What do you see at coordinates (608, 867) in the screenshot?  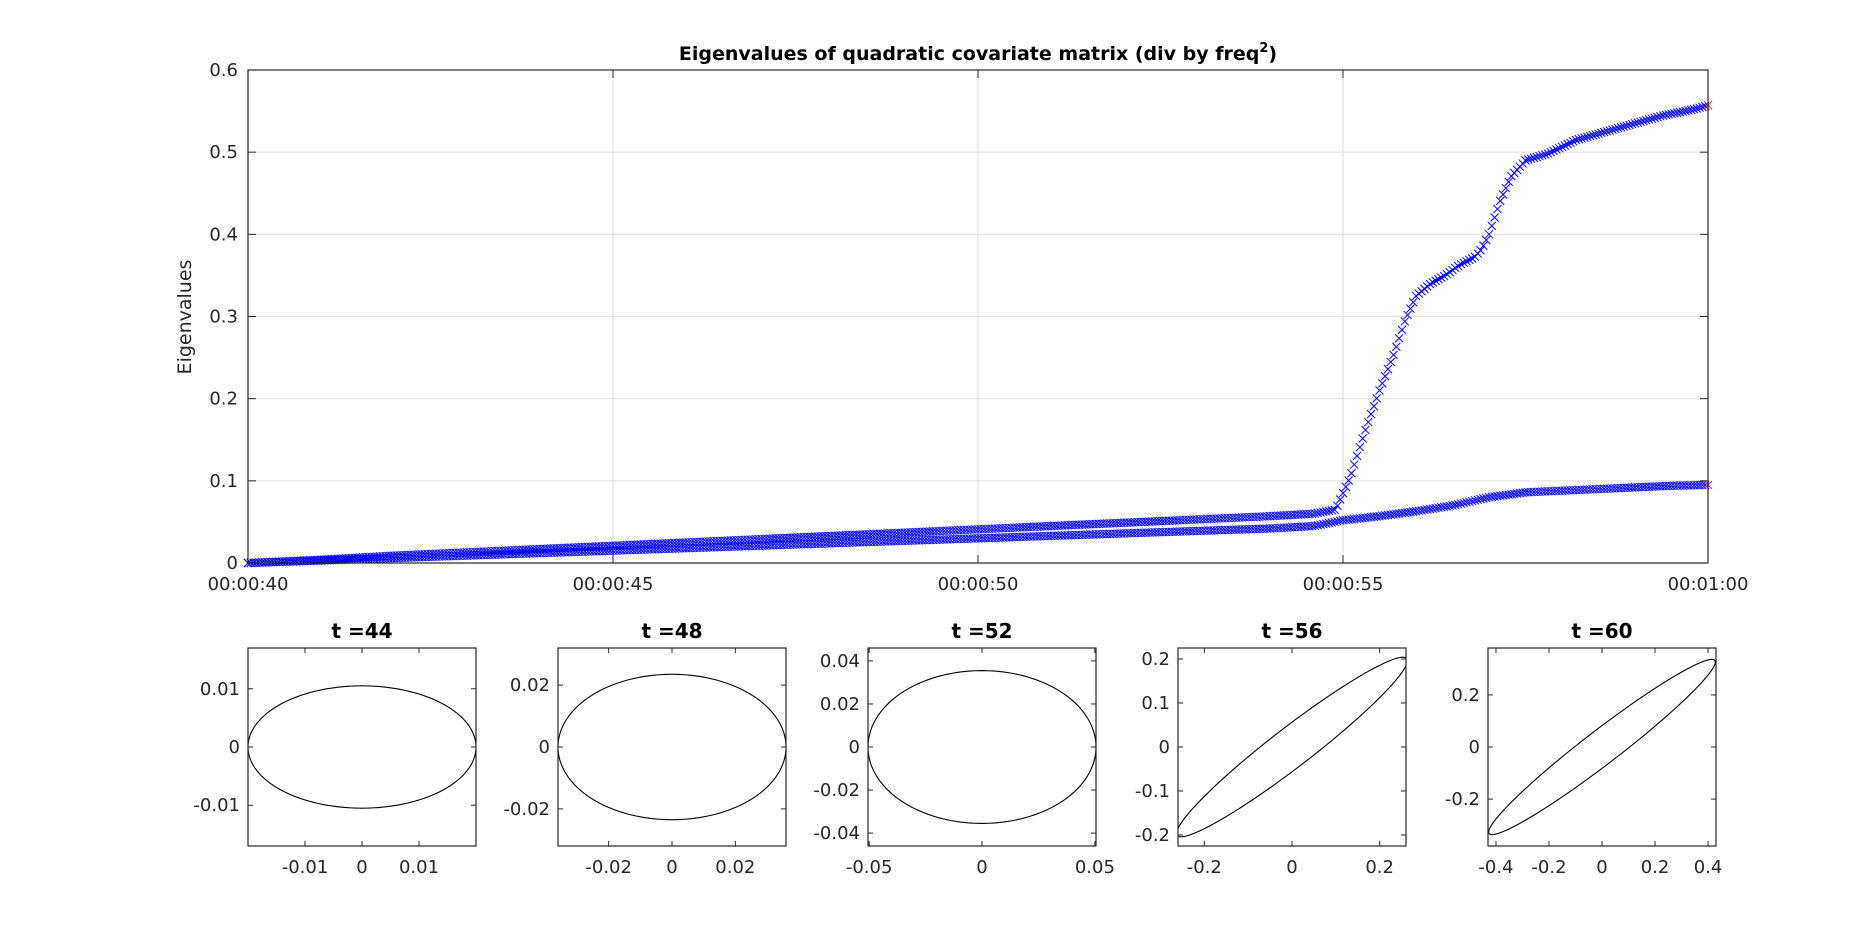 I see `x-tick-label: -0.02` at bounding box center [608, 867].